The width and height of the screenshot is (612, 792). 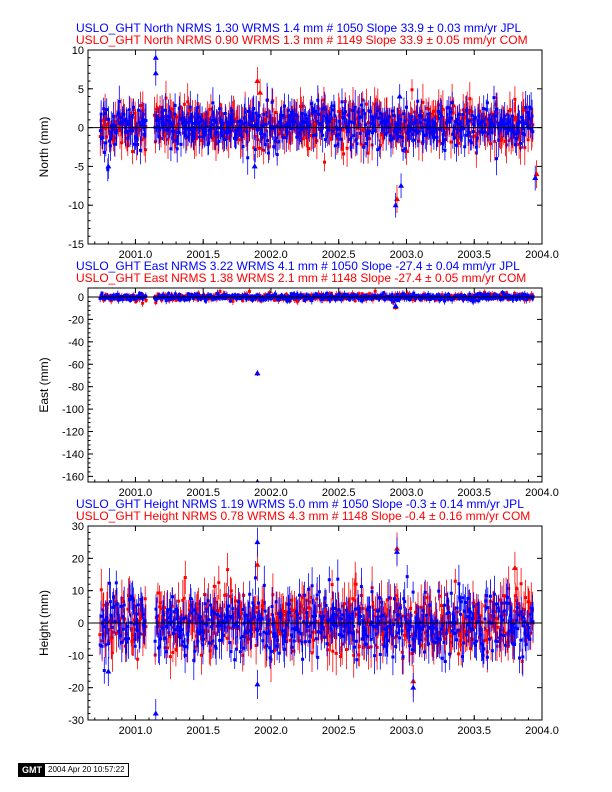 I want to click on y-tick-label: -120, so click(x=73, y=433).